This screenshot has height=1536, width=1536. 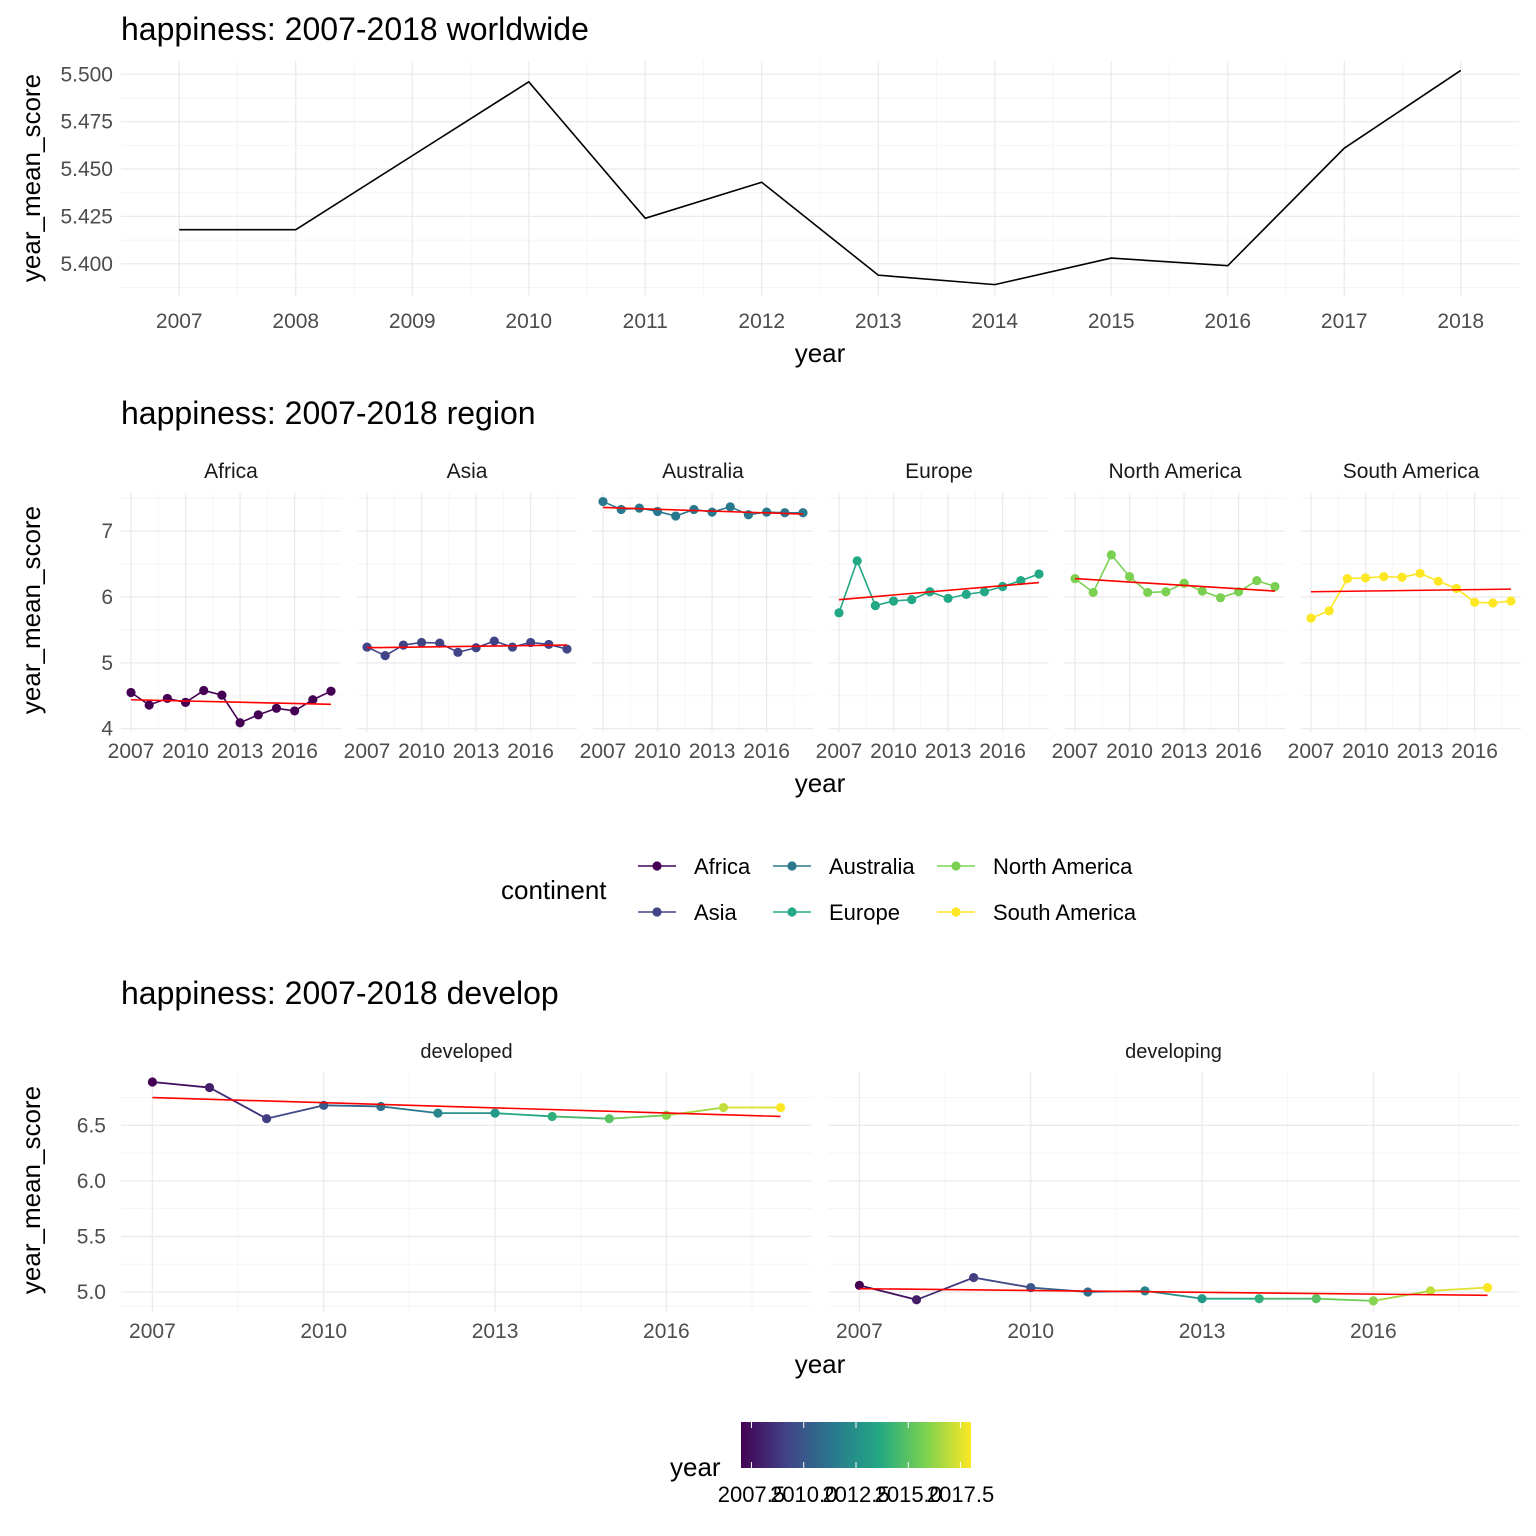 What do you see at coordinates (855, 1494) in the screenshot?
I see `colorbar-tick-label: 2012.5` at bounding box center [855, 1494].